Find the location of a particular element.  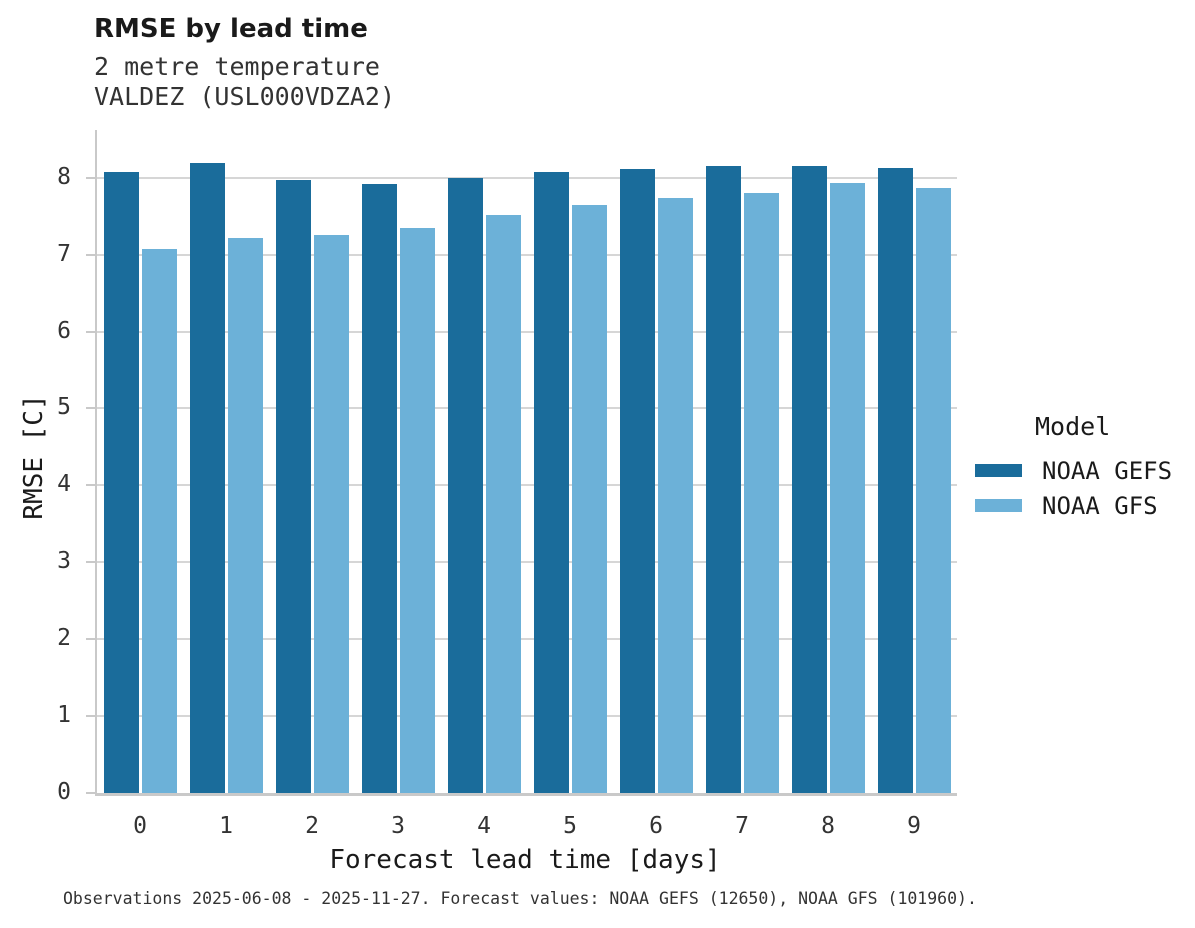

x-tick-label-6: 6 is located at coordinates (656, 826).